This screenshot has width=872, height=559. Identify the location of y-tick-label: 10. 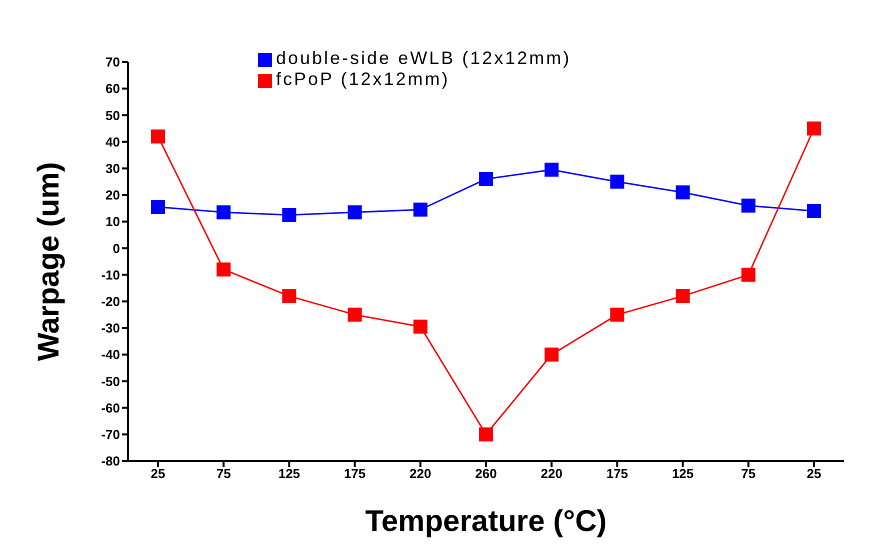
(113, 222).